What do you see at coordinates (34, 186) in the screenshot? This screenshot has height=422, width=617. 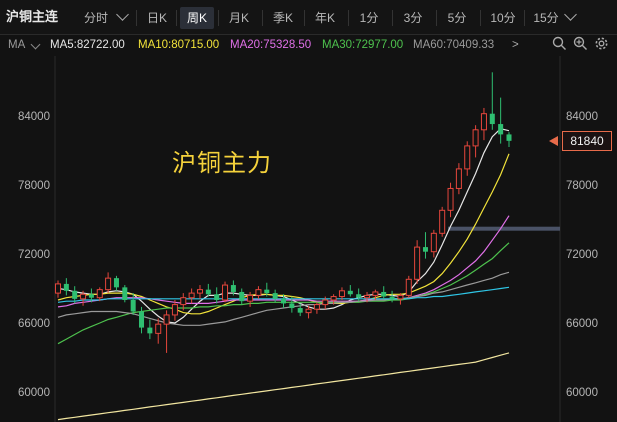 I see `y-tick-left: 78000` at bounding box center [34, 186].